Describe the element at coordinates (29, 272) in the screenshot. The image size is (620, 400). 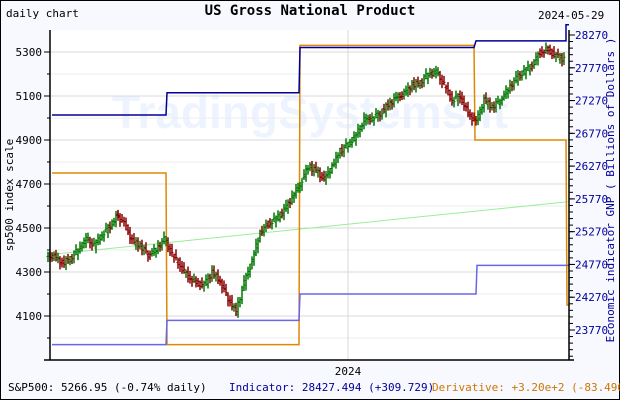
I see `left-tick-label: 4300` at that location.